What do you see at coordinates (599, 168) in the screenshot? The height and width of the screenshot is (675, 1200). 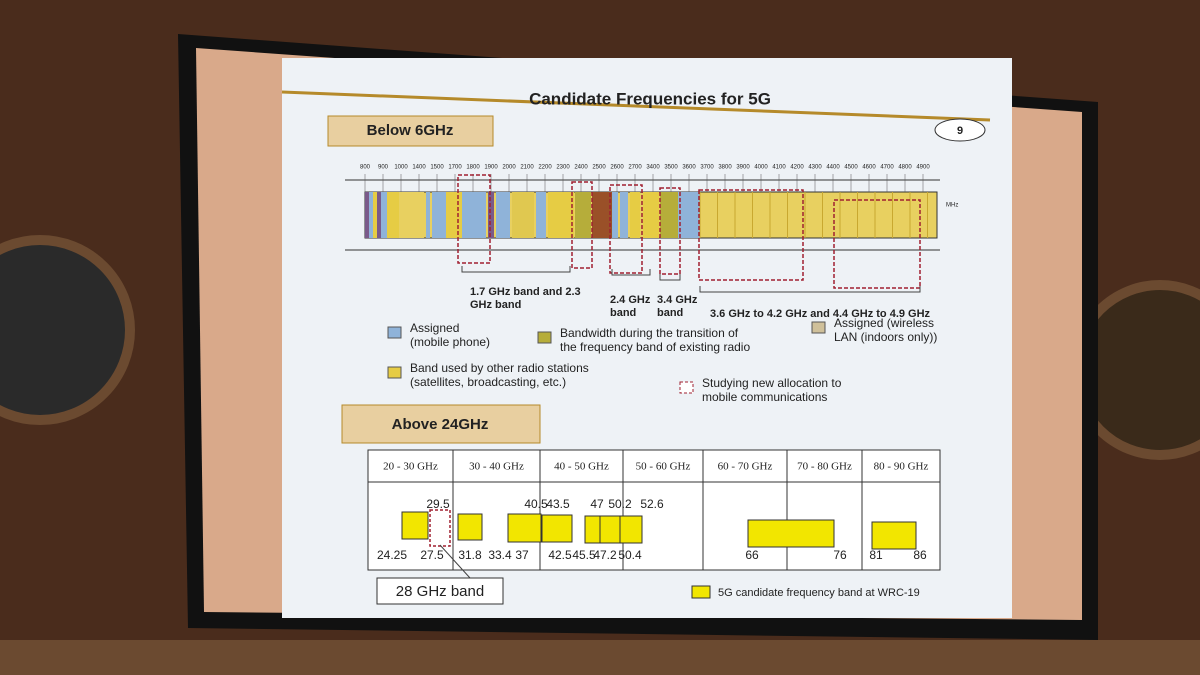 I see `axis-label: 2500` at bounding box center [599, 168].